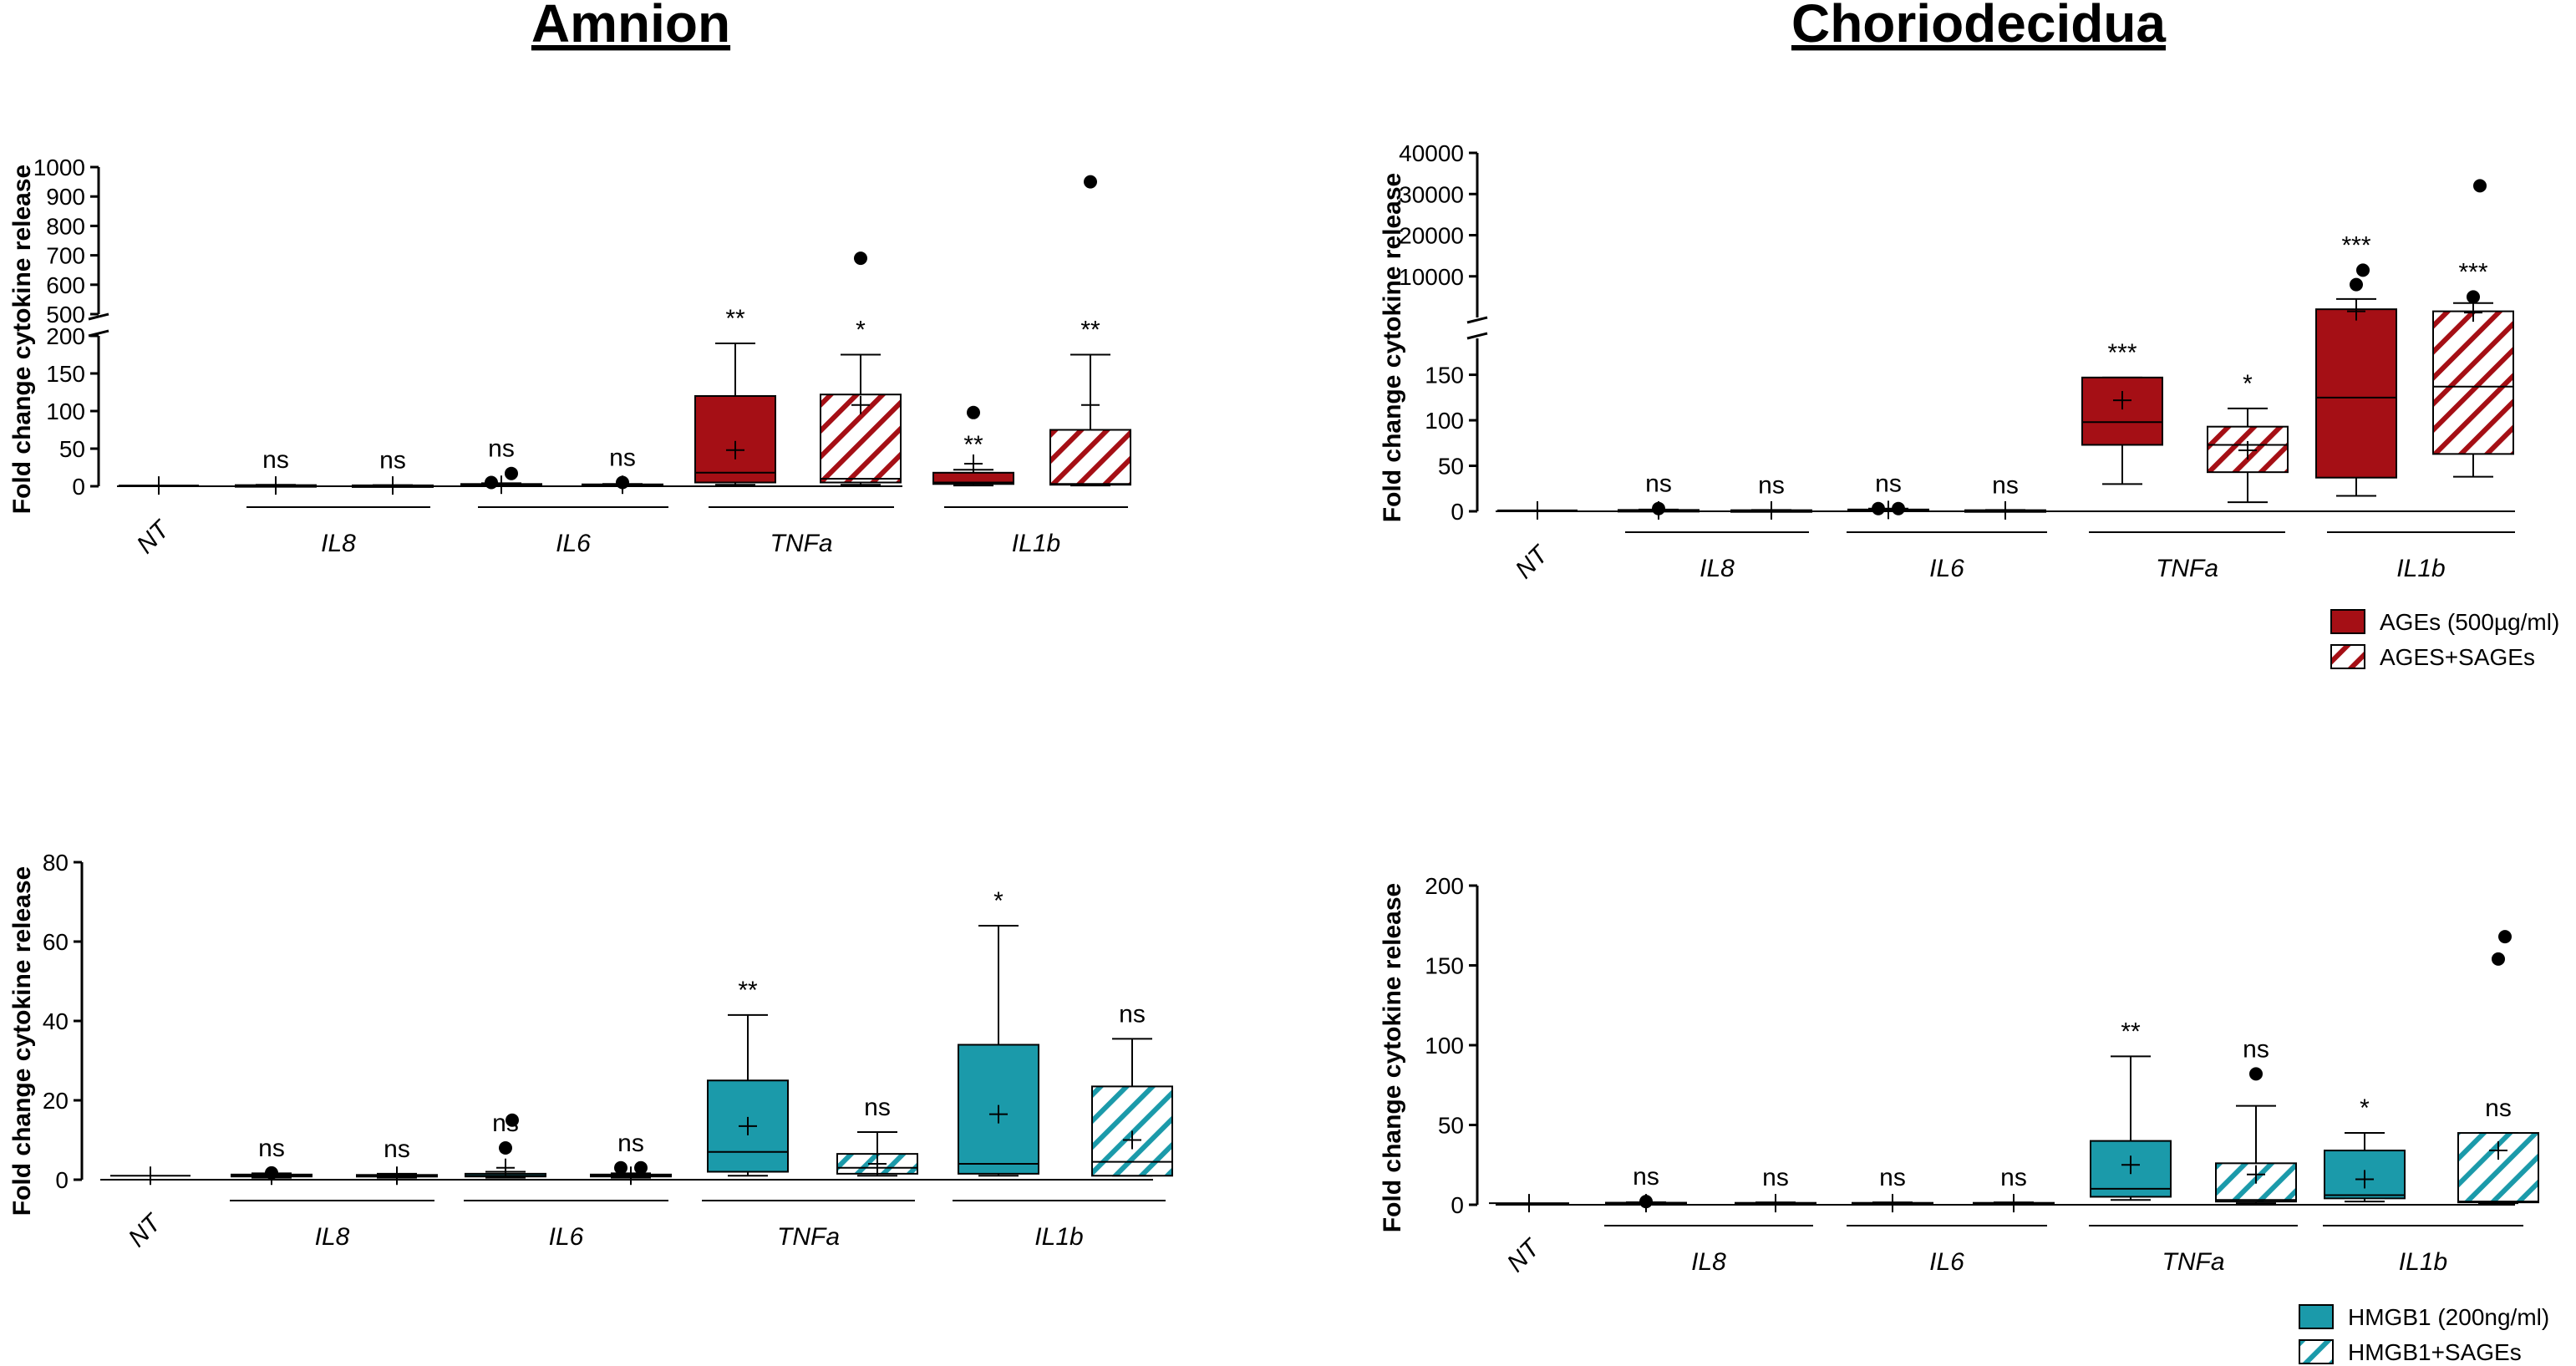 The width and height of the screenshot is (2576, 1366). What do you see at coordinates (65, 226) in the screenshot?
I see `y-tick-label: 800` at bounding box center [65, 226].